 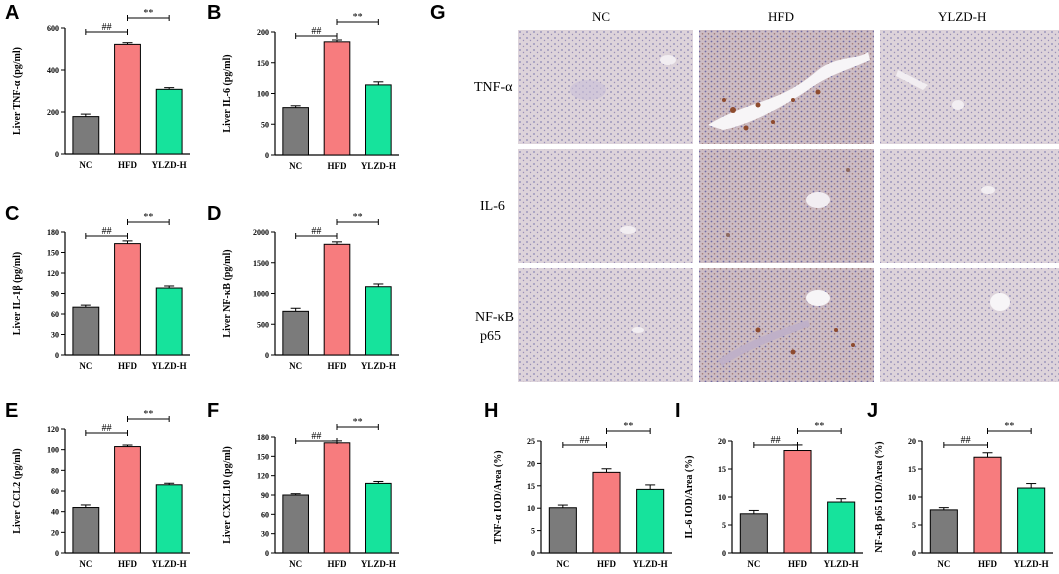 What do you see at coordinates (53, 429) in the screenshot?
I see `y-tick-label: 120` at bounding box center [53, 429].